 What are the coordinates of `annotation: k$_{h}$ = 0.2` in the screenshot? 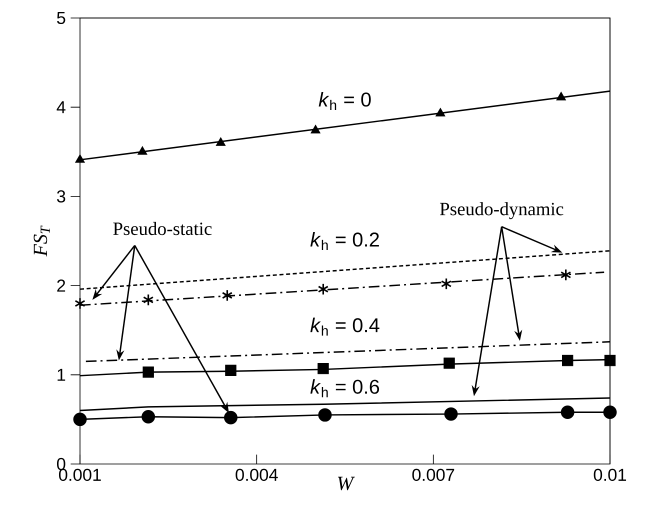 It's located at (344, 241).